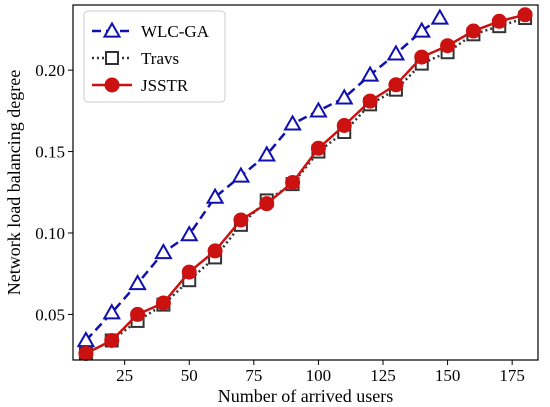 The height and width of the screenshot is (407, 550). What do you see at coordinates (448, 375) in the screenshot?
I see `x-tick-label: 150` at bounding box center [448, 375].